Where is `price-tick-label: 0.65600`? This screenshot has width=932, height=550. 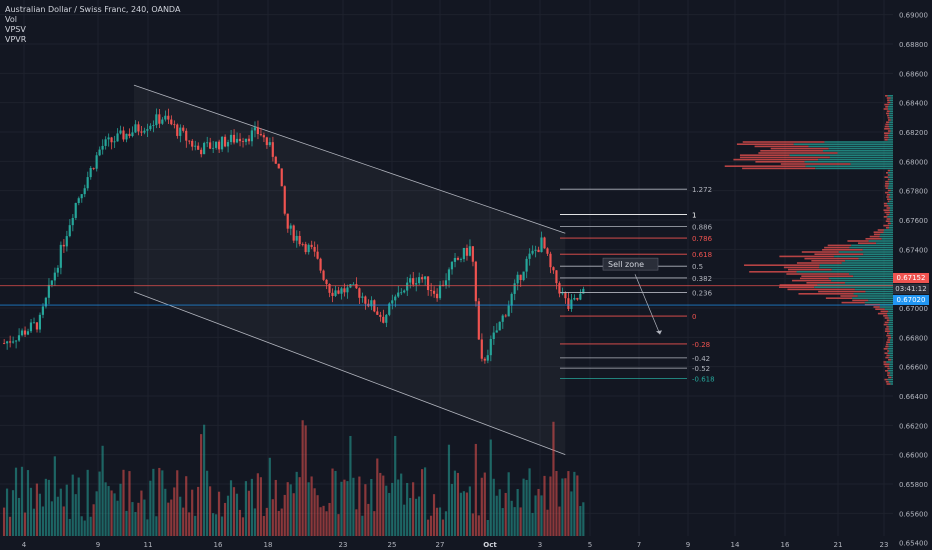 price-tick-label: 0.65600 is located at coordinates (913, 514).